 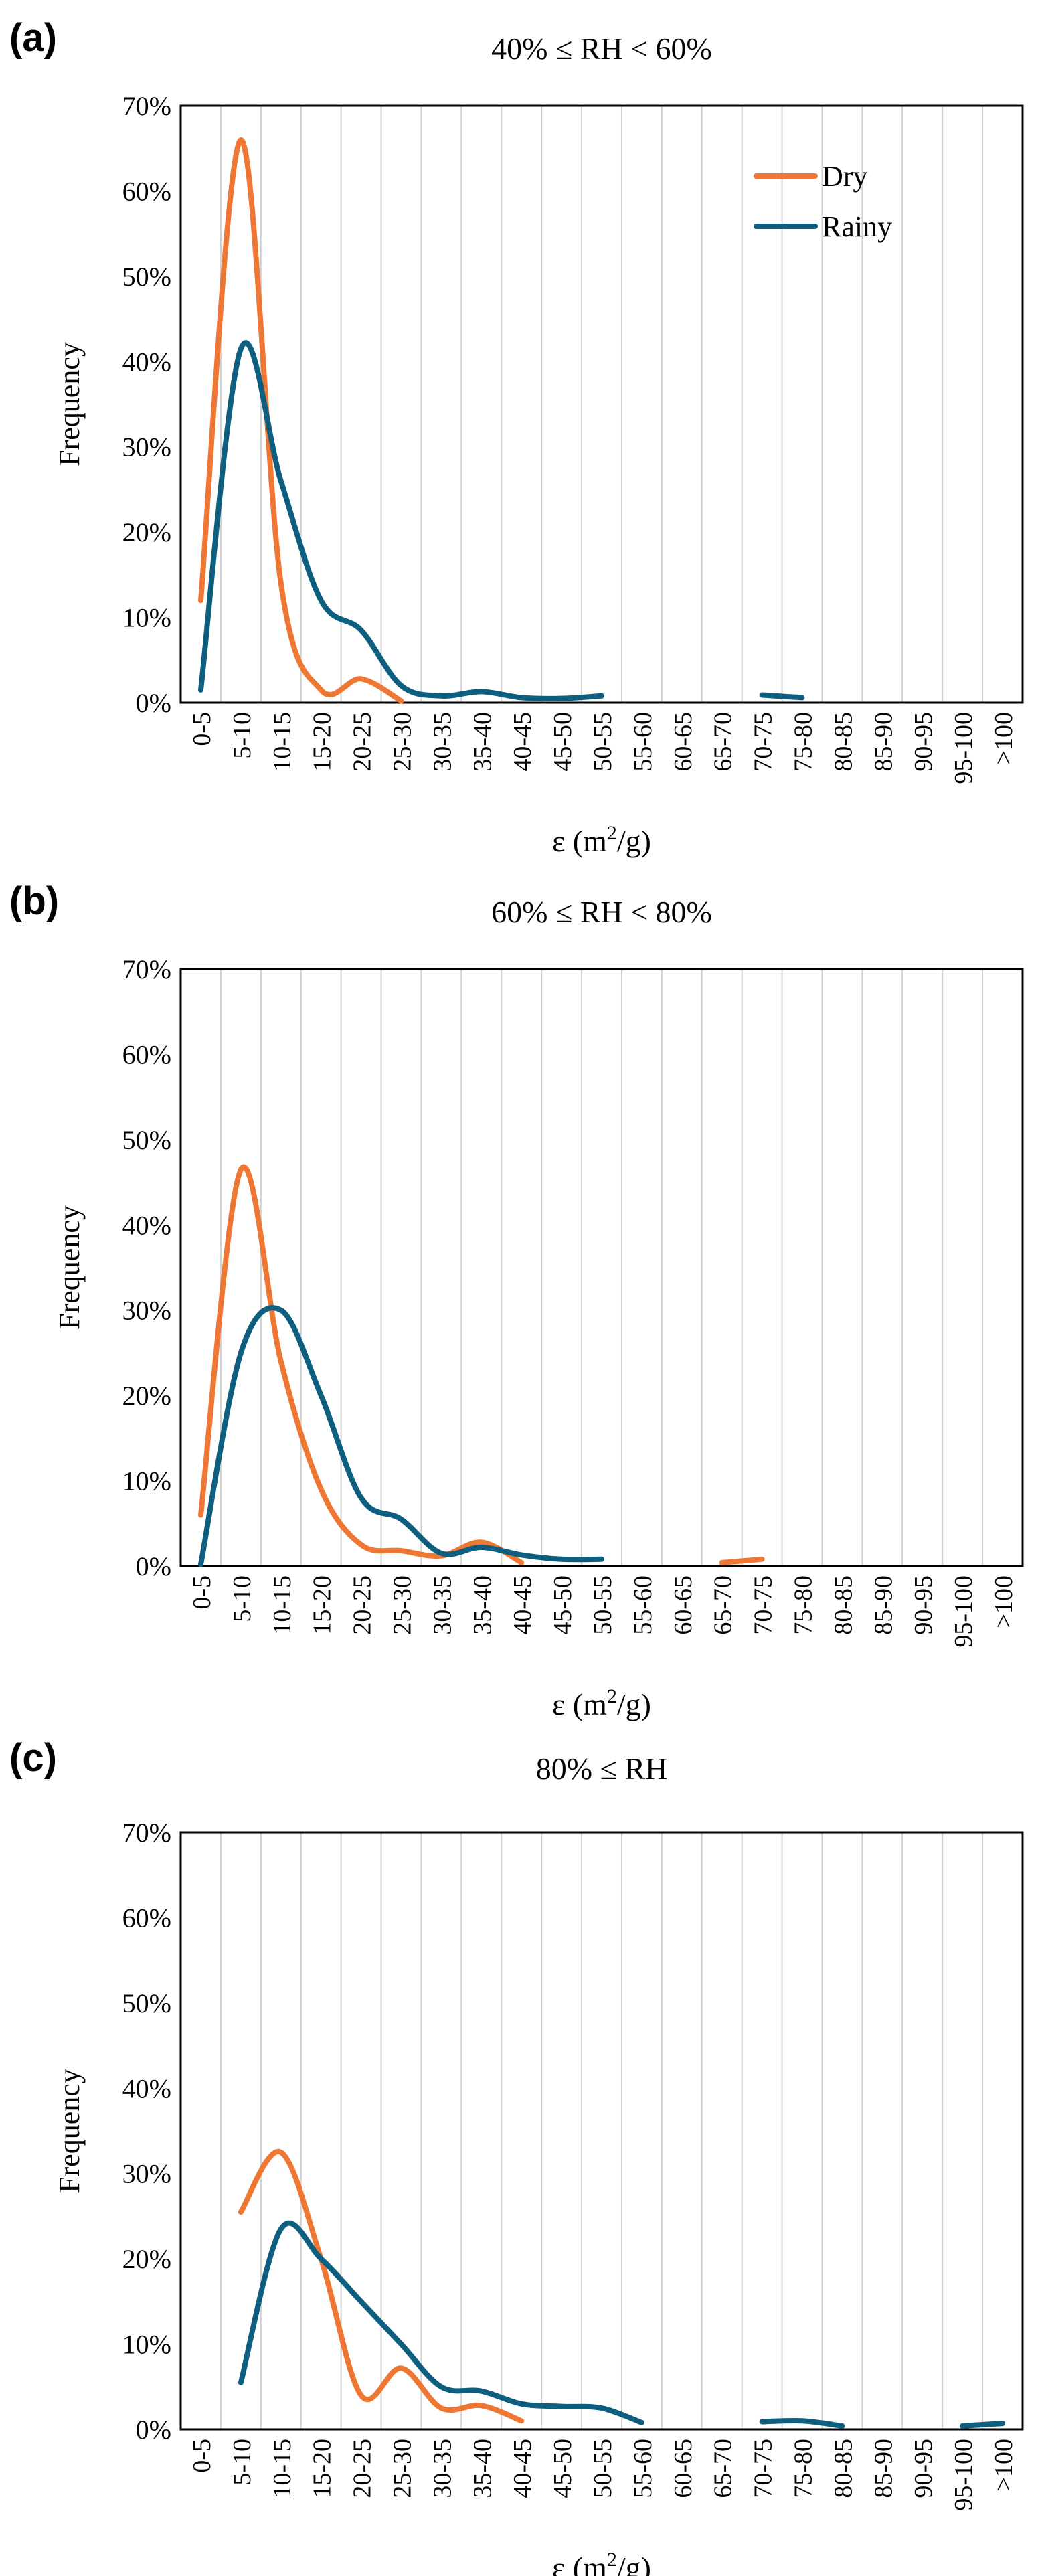 What do you see at coordinates (33, 1758) in the screenshot?
I see `panel-label: (c)` at bounding box center [33, 1758].